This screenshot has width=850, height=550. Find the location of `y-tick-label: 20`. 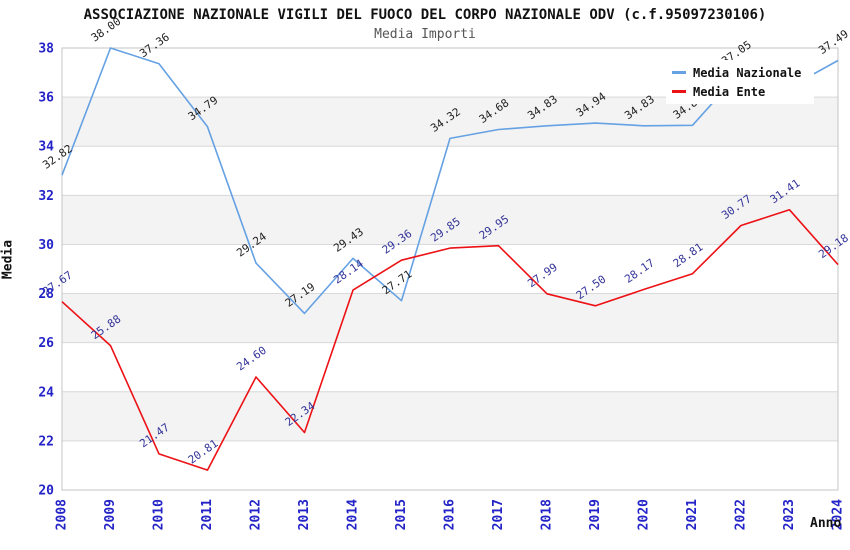

y-tick-label: 20 is located at coordinates (46, 491).